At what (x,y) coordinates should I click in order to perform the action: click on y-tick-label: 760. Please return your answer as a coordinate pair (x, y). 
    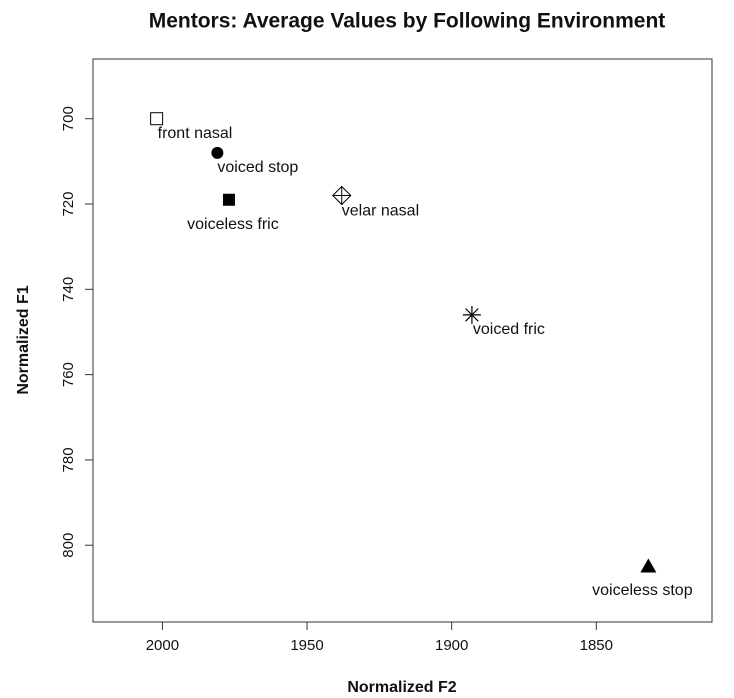
    Looking at the image, I should click on (68, 374).